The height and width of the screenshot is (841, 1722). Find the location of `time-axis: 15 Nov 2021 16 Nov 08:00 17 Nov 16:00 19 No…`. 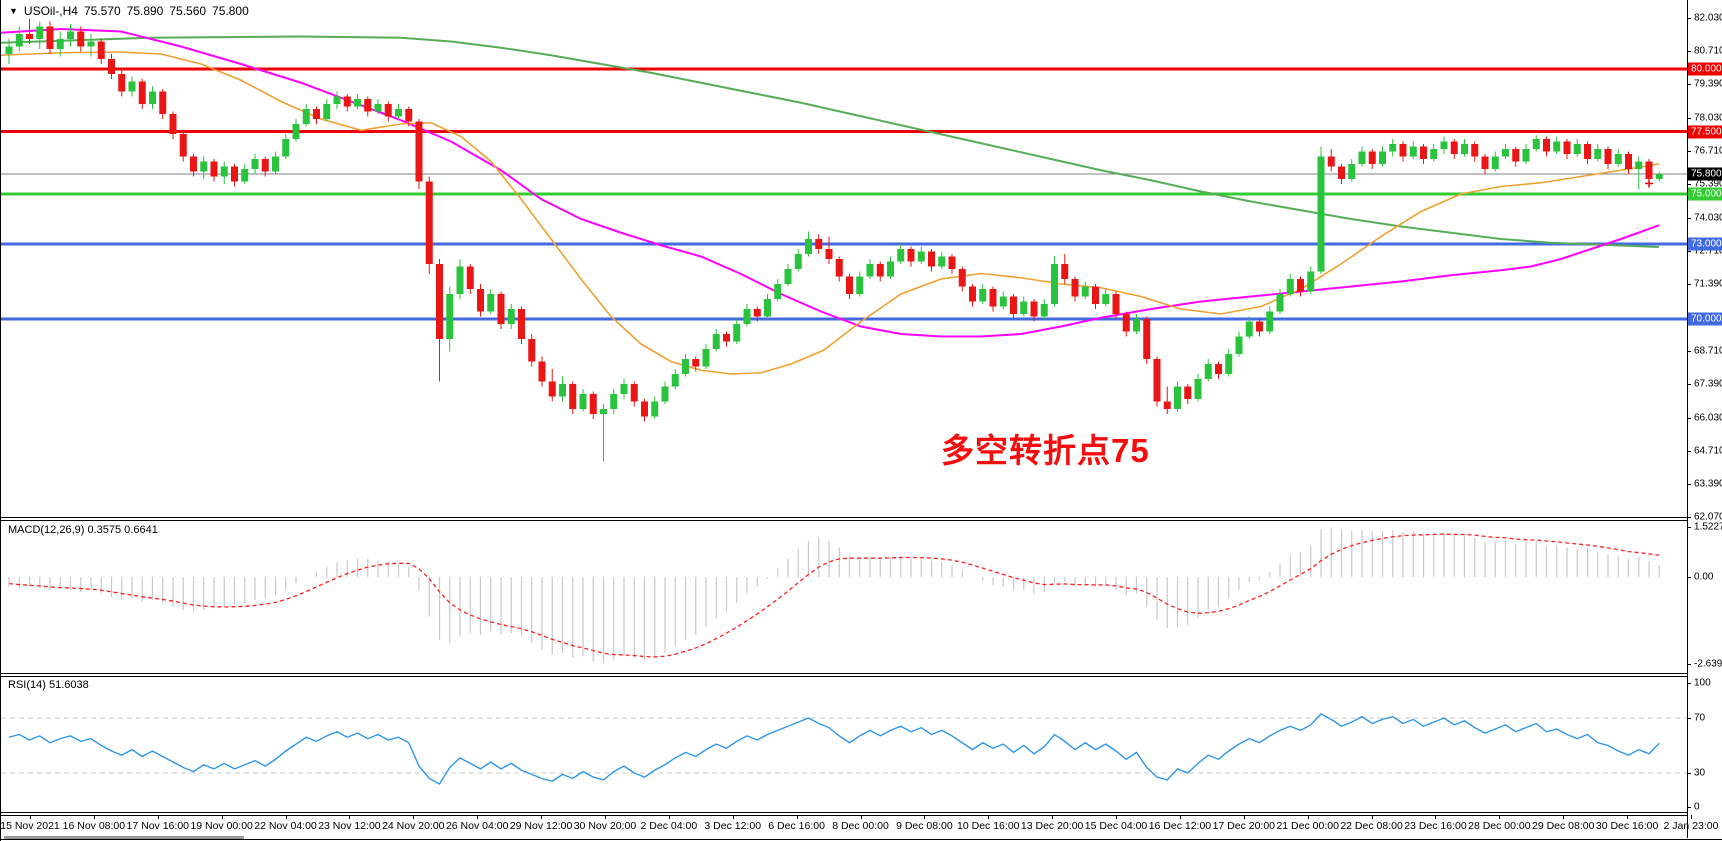

time-axis: 15 Nov 2021 16 Nov 08:00 17 Nov 16:00 19 No… is located at coordinates (859, 826).